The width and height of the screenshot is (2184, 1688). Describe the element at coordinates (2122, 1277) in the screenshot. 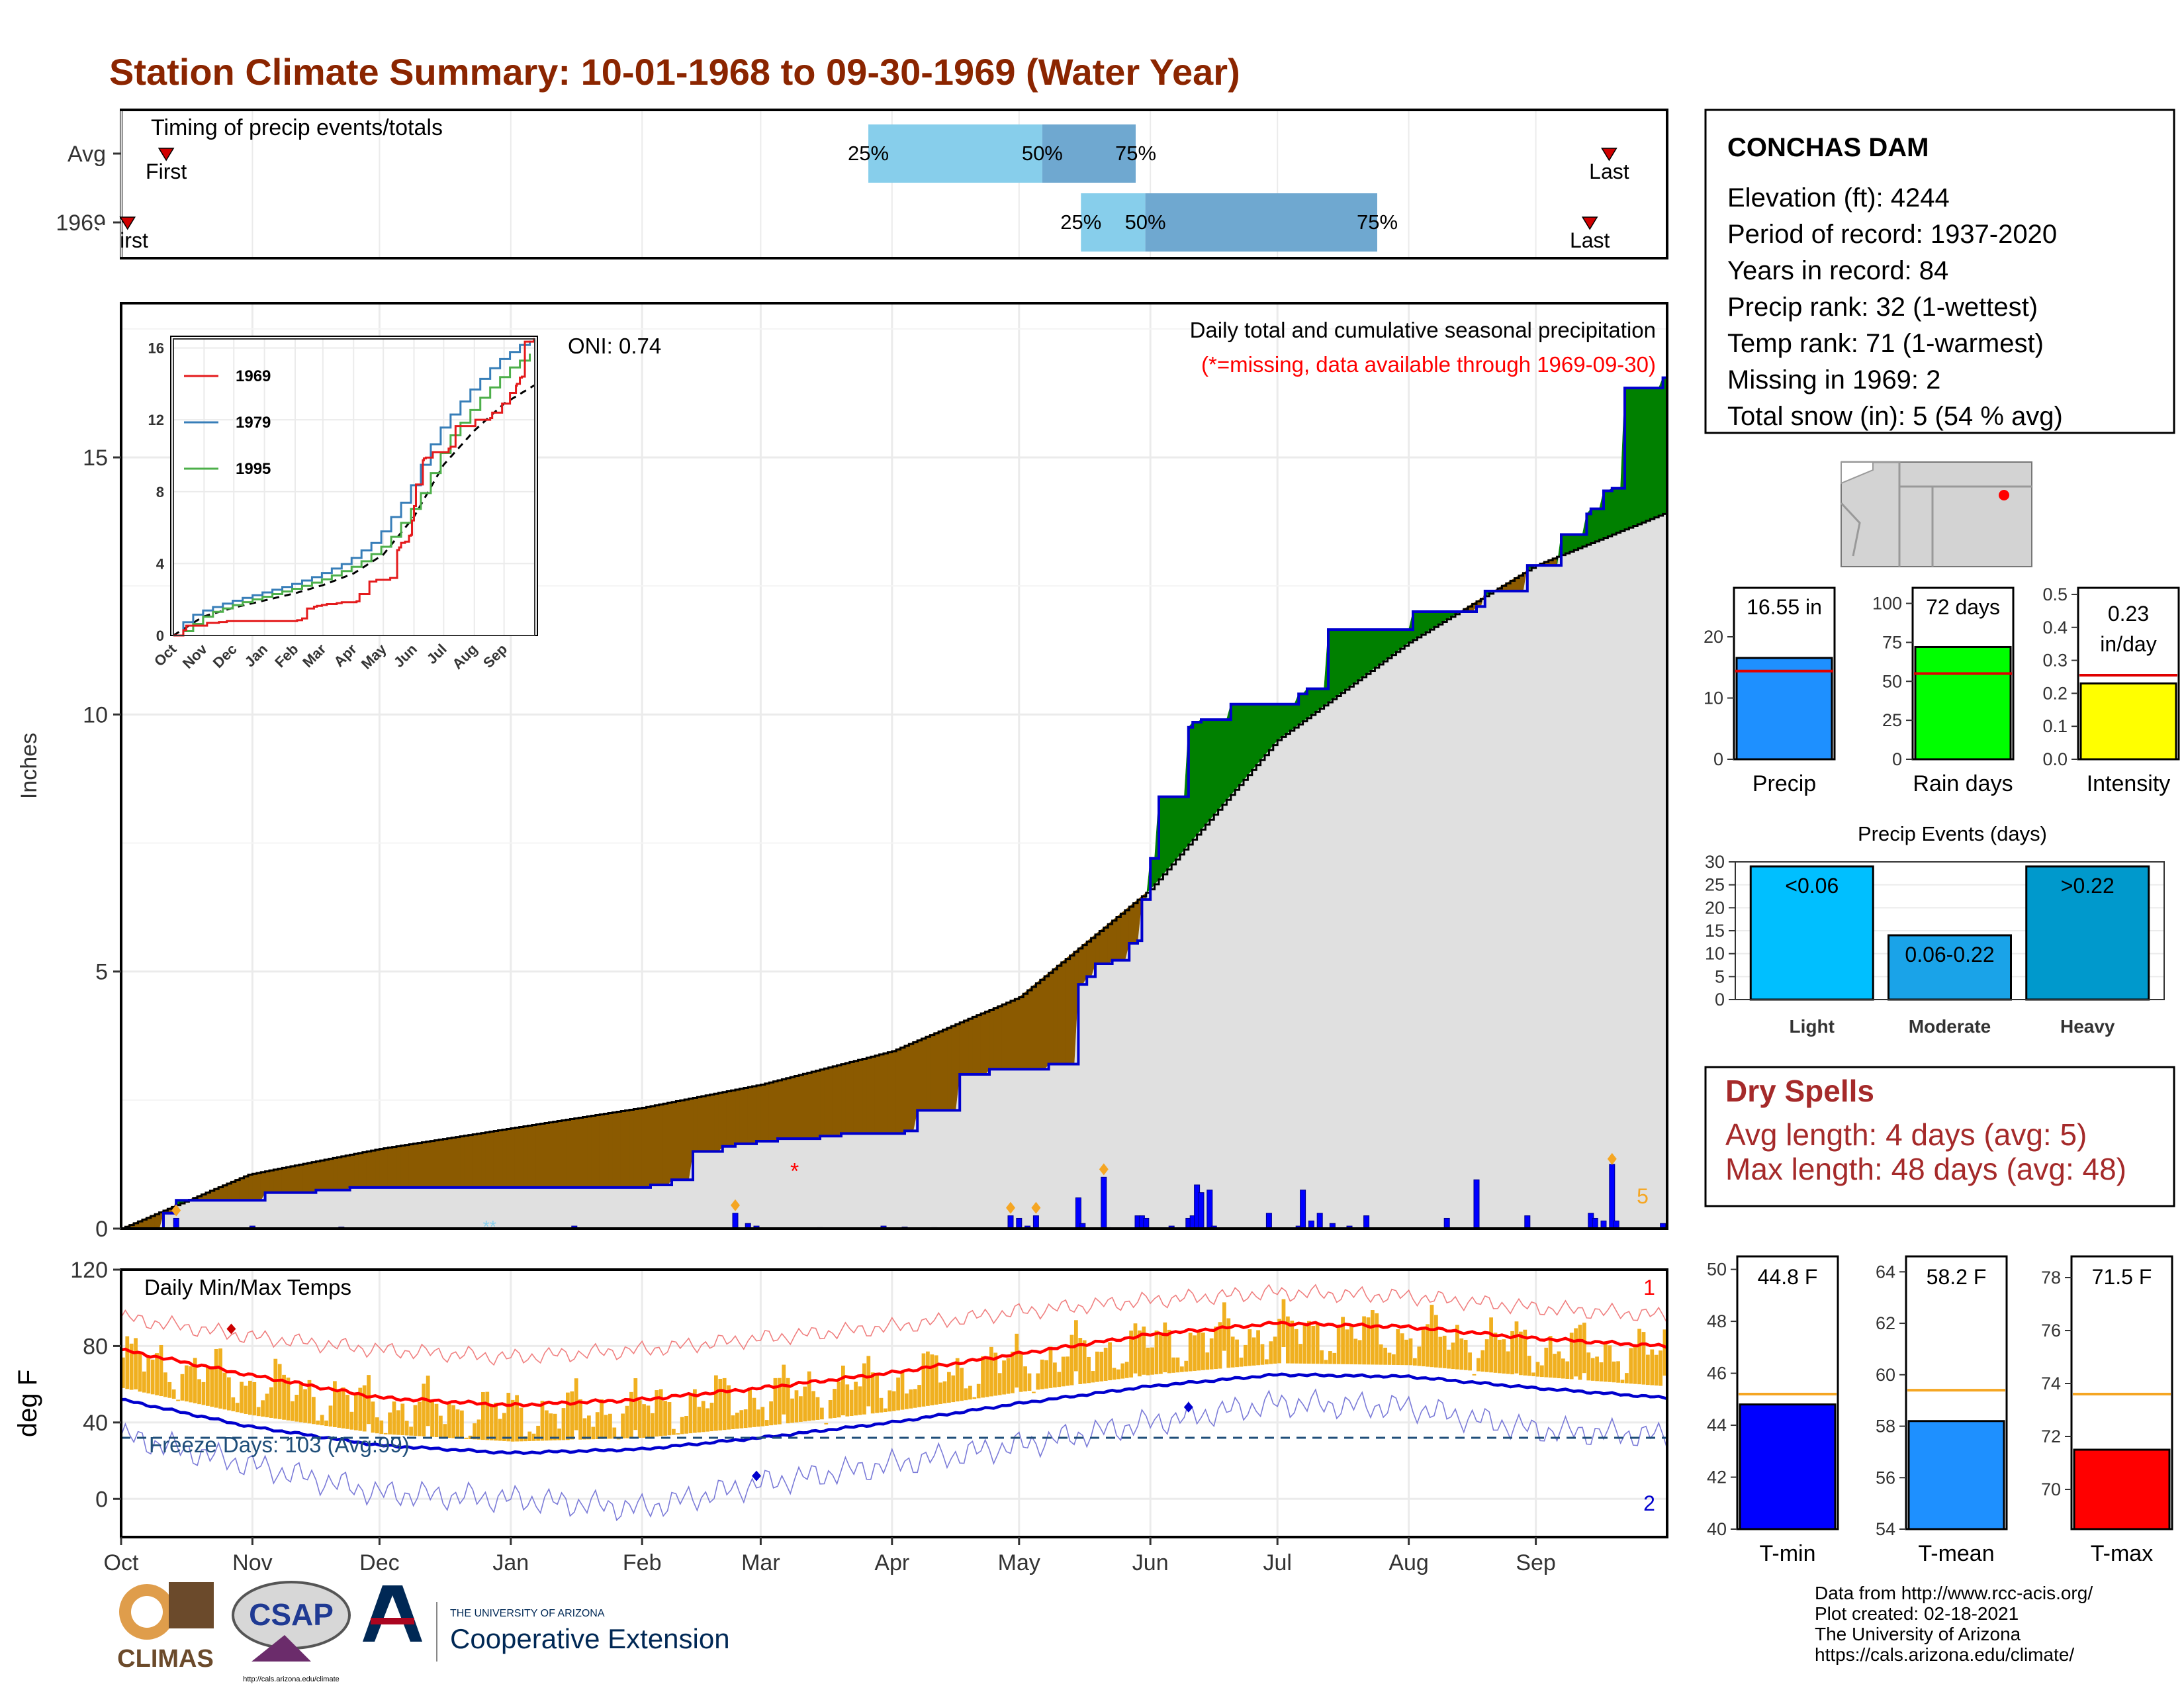

I see `t-max-value: 71.5 F` at that location.